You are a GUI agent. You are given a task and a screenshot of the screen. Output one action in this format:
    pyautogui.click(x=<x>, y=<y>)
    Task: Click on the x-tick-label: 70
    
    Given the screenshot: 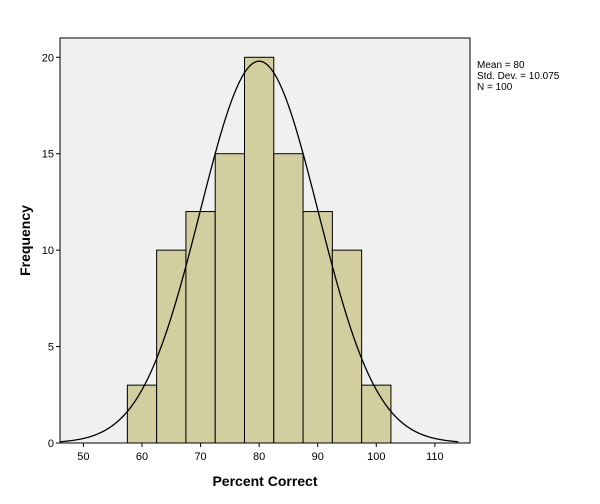 What is the action you would take?
    pyautogui.click(x=200, y=457)
    